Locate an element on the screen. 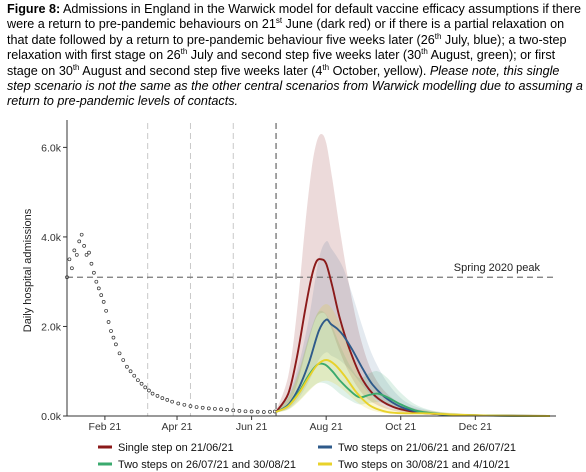 The height and width of the screenshot is (472, 586). caption-text: October, yellow). is located at coordinates (379, 70).